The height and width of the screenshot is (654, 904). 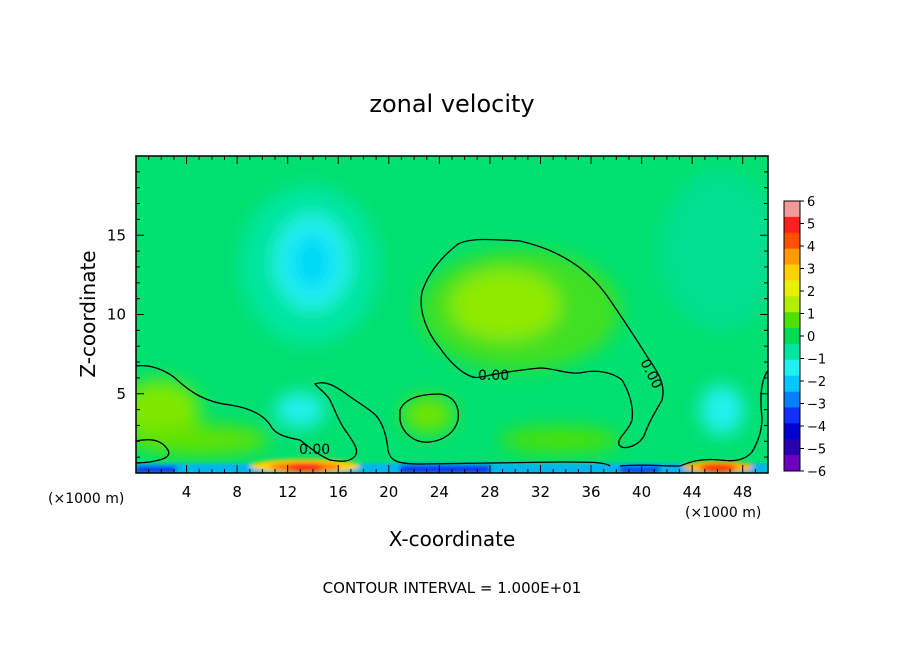 I want to click on contour-label-1: 0.00, so click(x=493, y=376).